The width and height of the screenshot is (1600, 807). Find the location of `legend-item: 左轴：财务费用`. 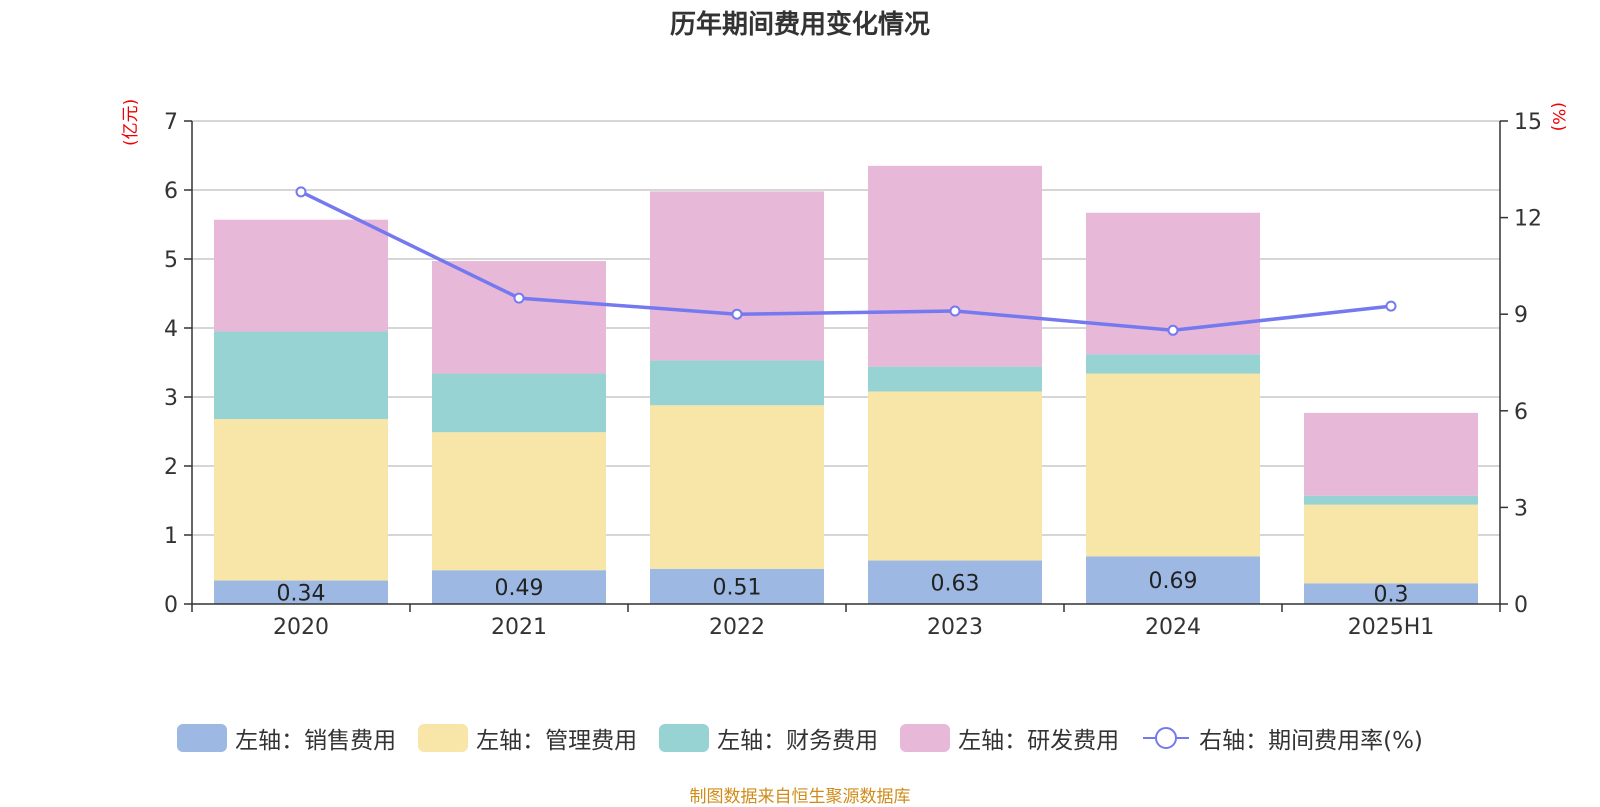

legend-item: 左轴：财务费用 is located at coordinates (768, 738).